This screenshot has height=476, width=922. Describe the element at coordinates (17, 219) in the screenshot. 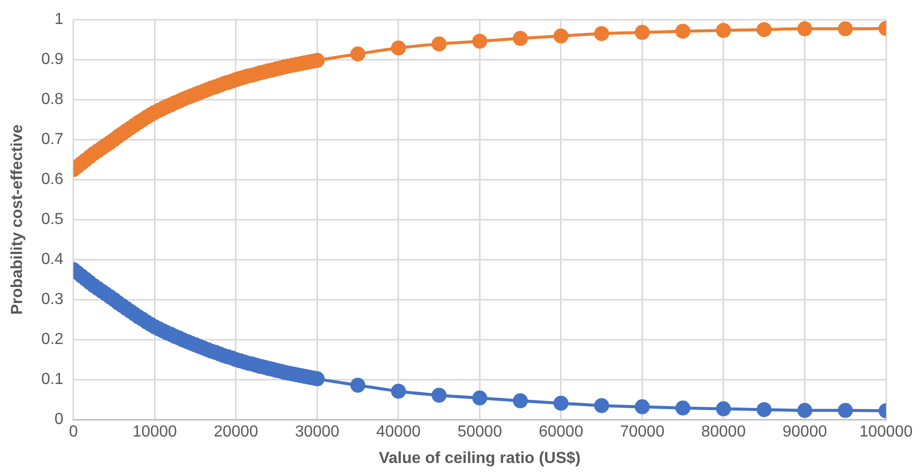

I see `y-axis-title: Probability cost-effective` at that location.